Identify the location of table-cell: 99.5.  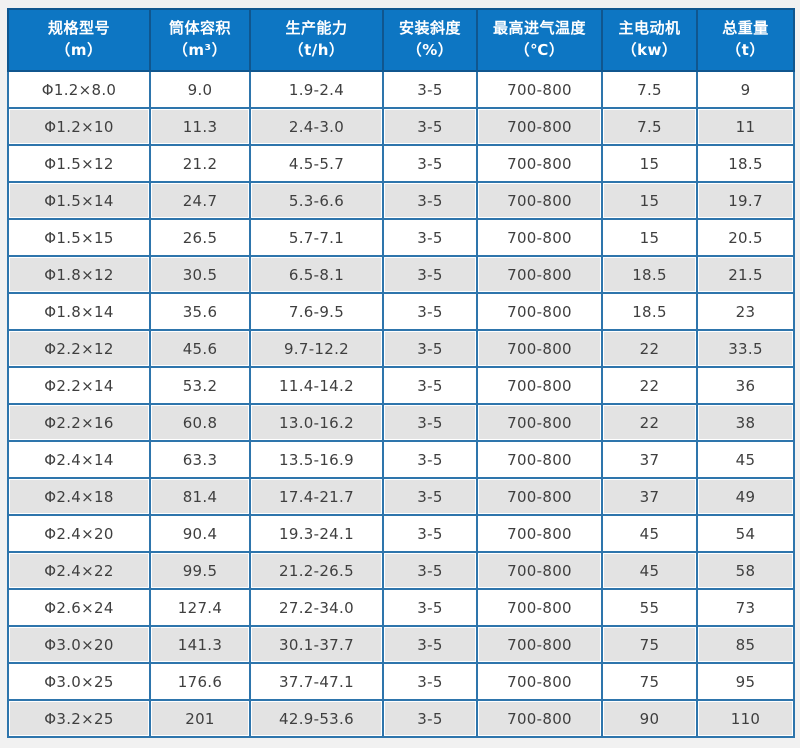
(200, 570).